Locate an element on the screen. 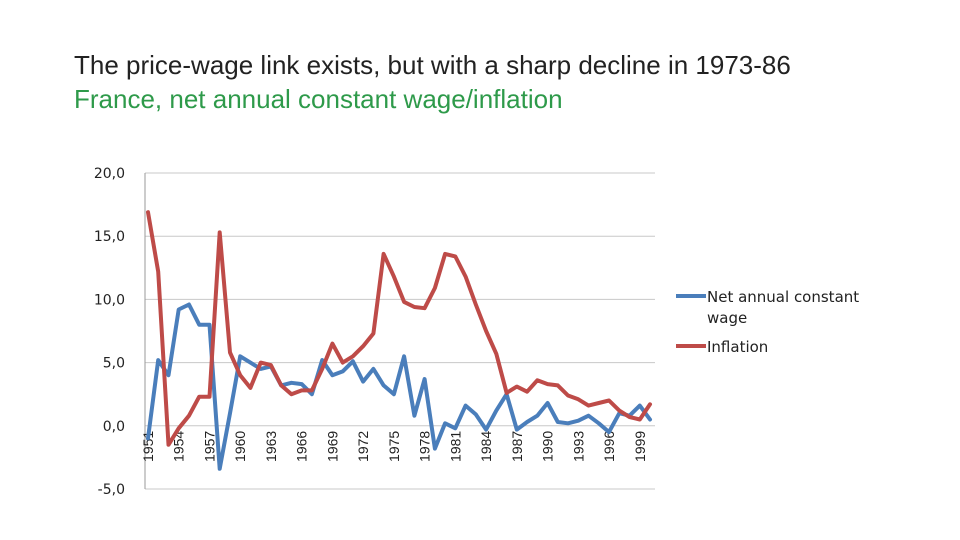  x-tick-label: 1999 is located at coordinates (640, 446).